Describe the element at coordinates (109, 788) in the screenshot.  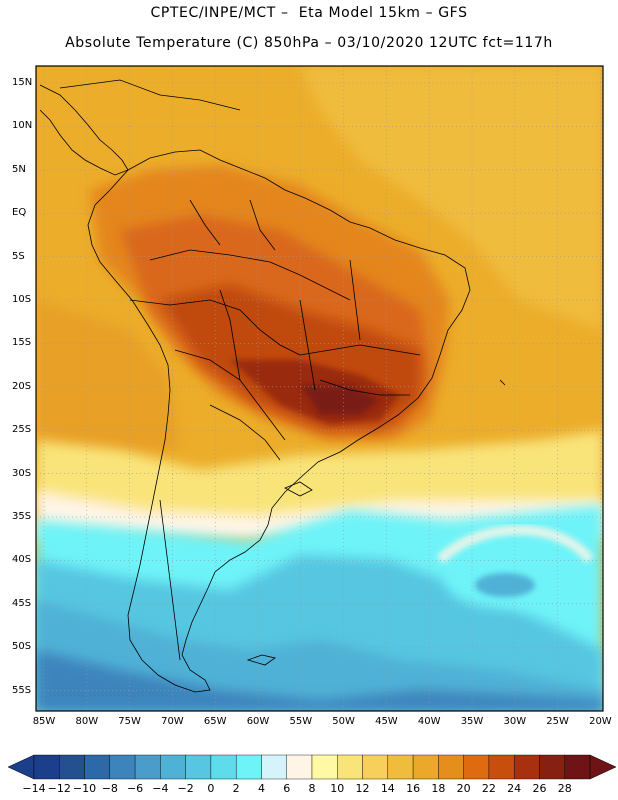
I see `colorbar-tick-label: −8` at that location.